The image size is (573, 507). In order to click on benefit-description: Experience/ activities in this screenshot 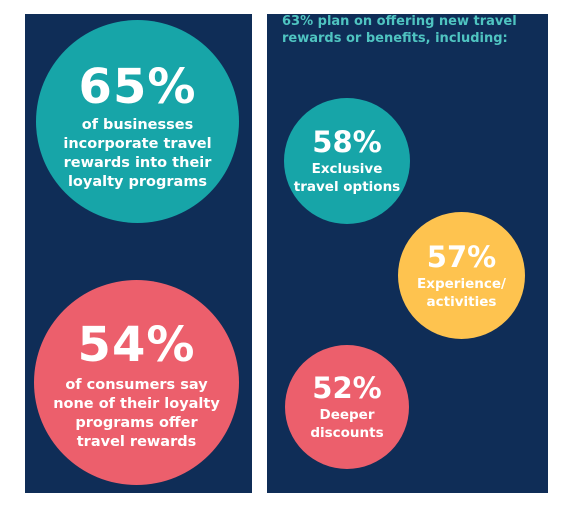, I will do `click(461, 292)`.